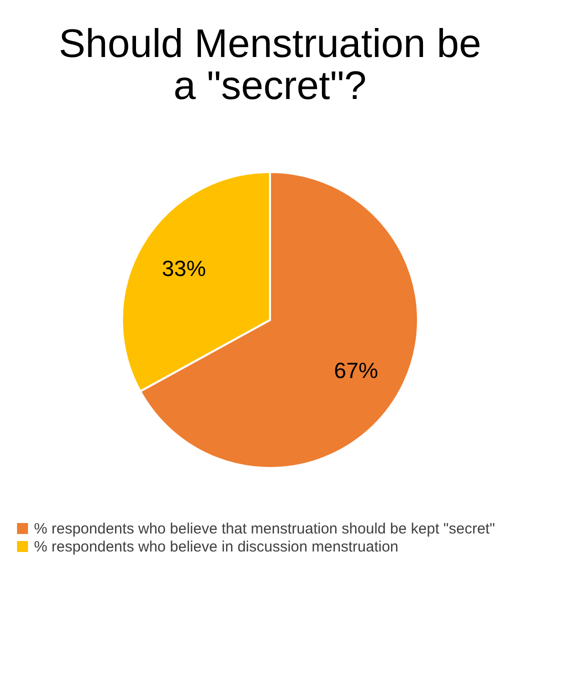 The height and width of the screenshot is (695, 581). What do you see at coordinates (264, 529) in the screenshot?
I see `legend-label: % respondents who believe that menstruation should be kept "secret"` at bounding box center [264, 529].